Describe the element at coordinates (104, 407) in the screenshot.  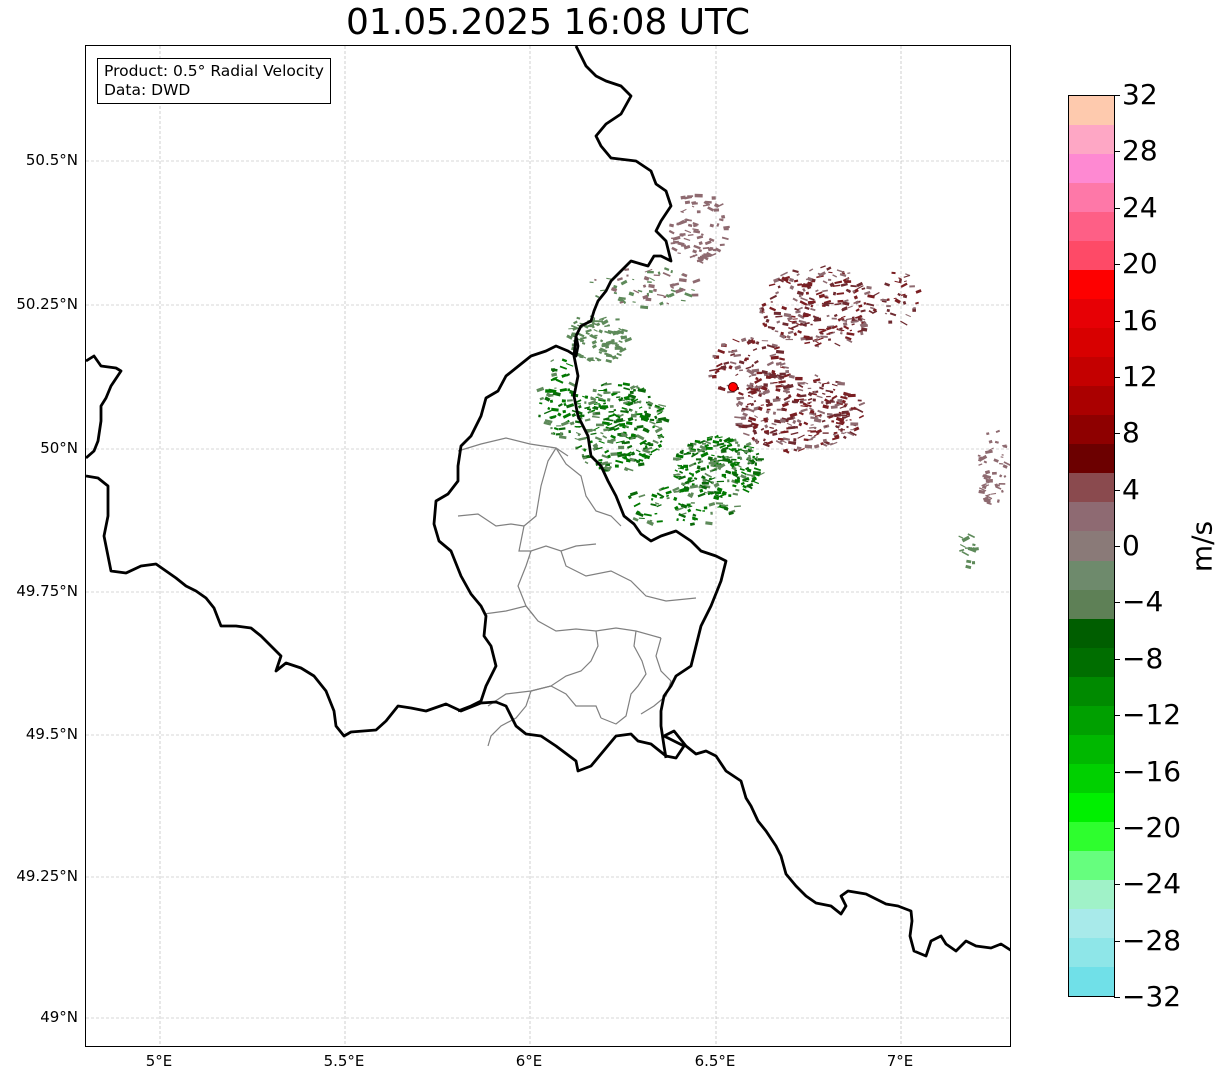
I see `border-be-nw` at that location.